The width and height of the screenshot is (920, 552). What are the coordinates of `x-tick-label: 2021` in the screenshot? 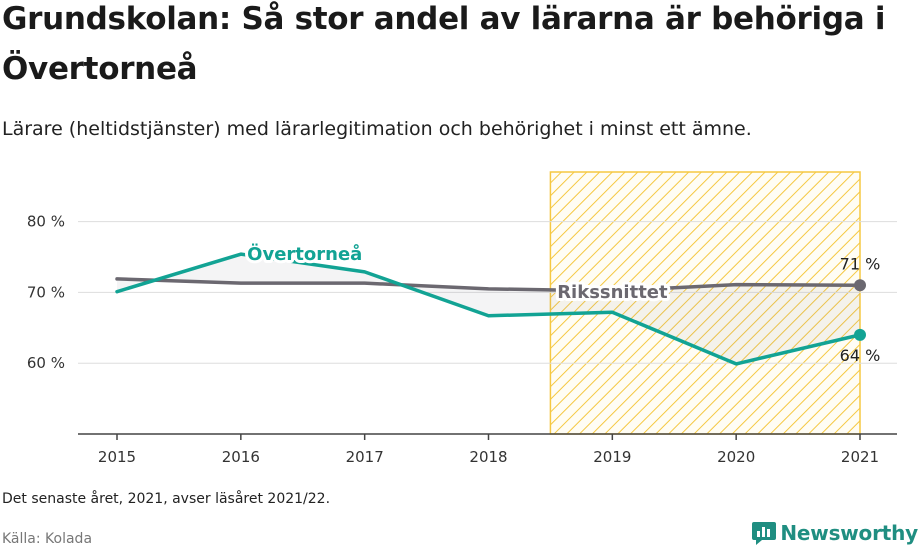 It's located at (860, 457).